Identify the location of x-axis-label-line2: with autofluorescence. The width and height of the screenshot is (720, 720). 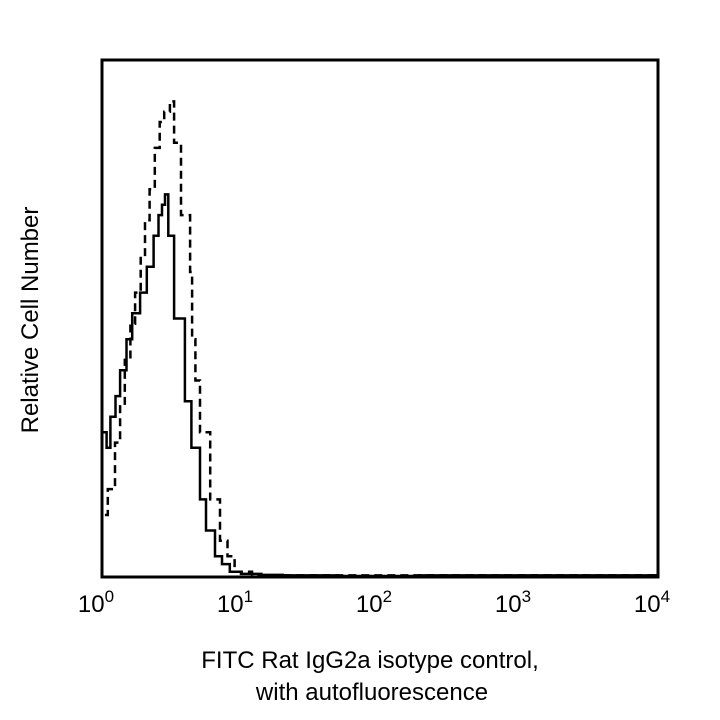
(371, 692).